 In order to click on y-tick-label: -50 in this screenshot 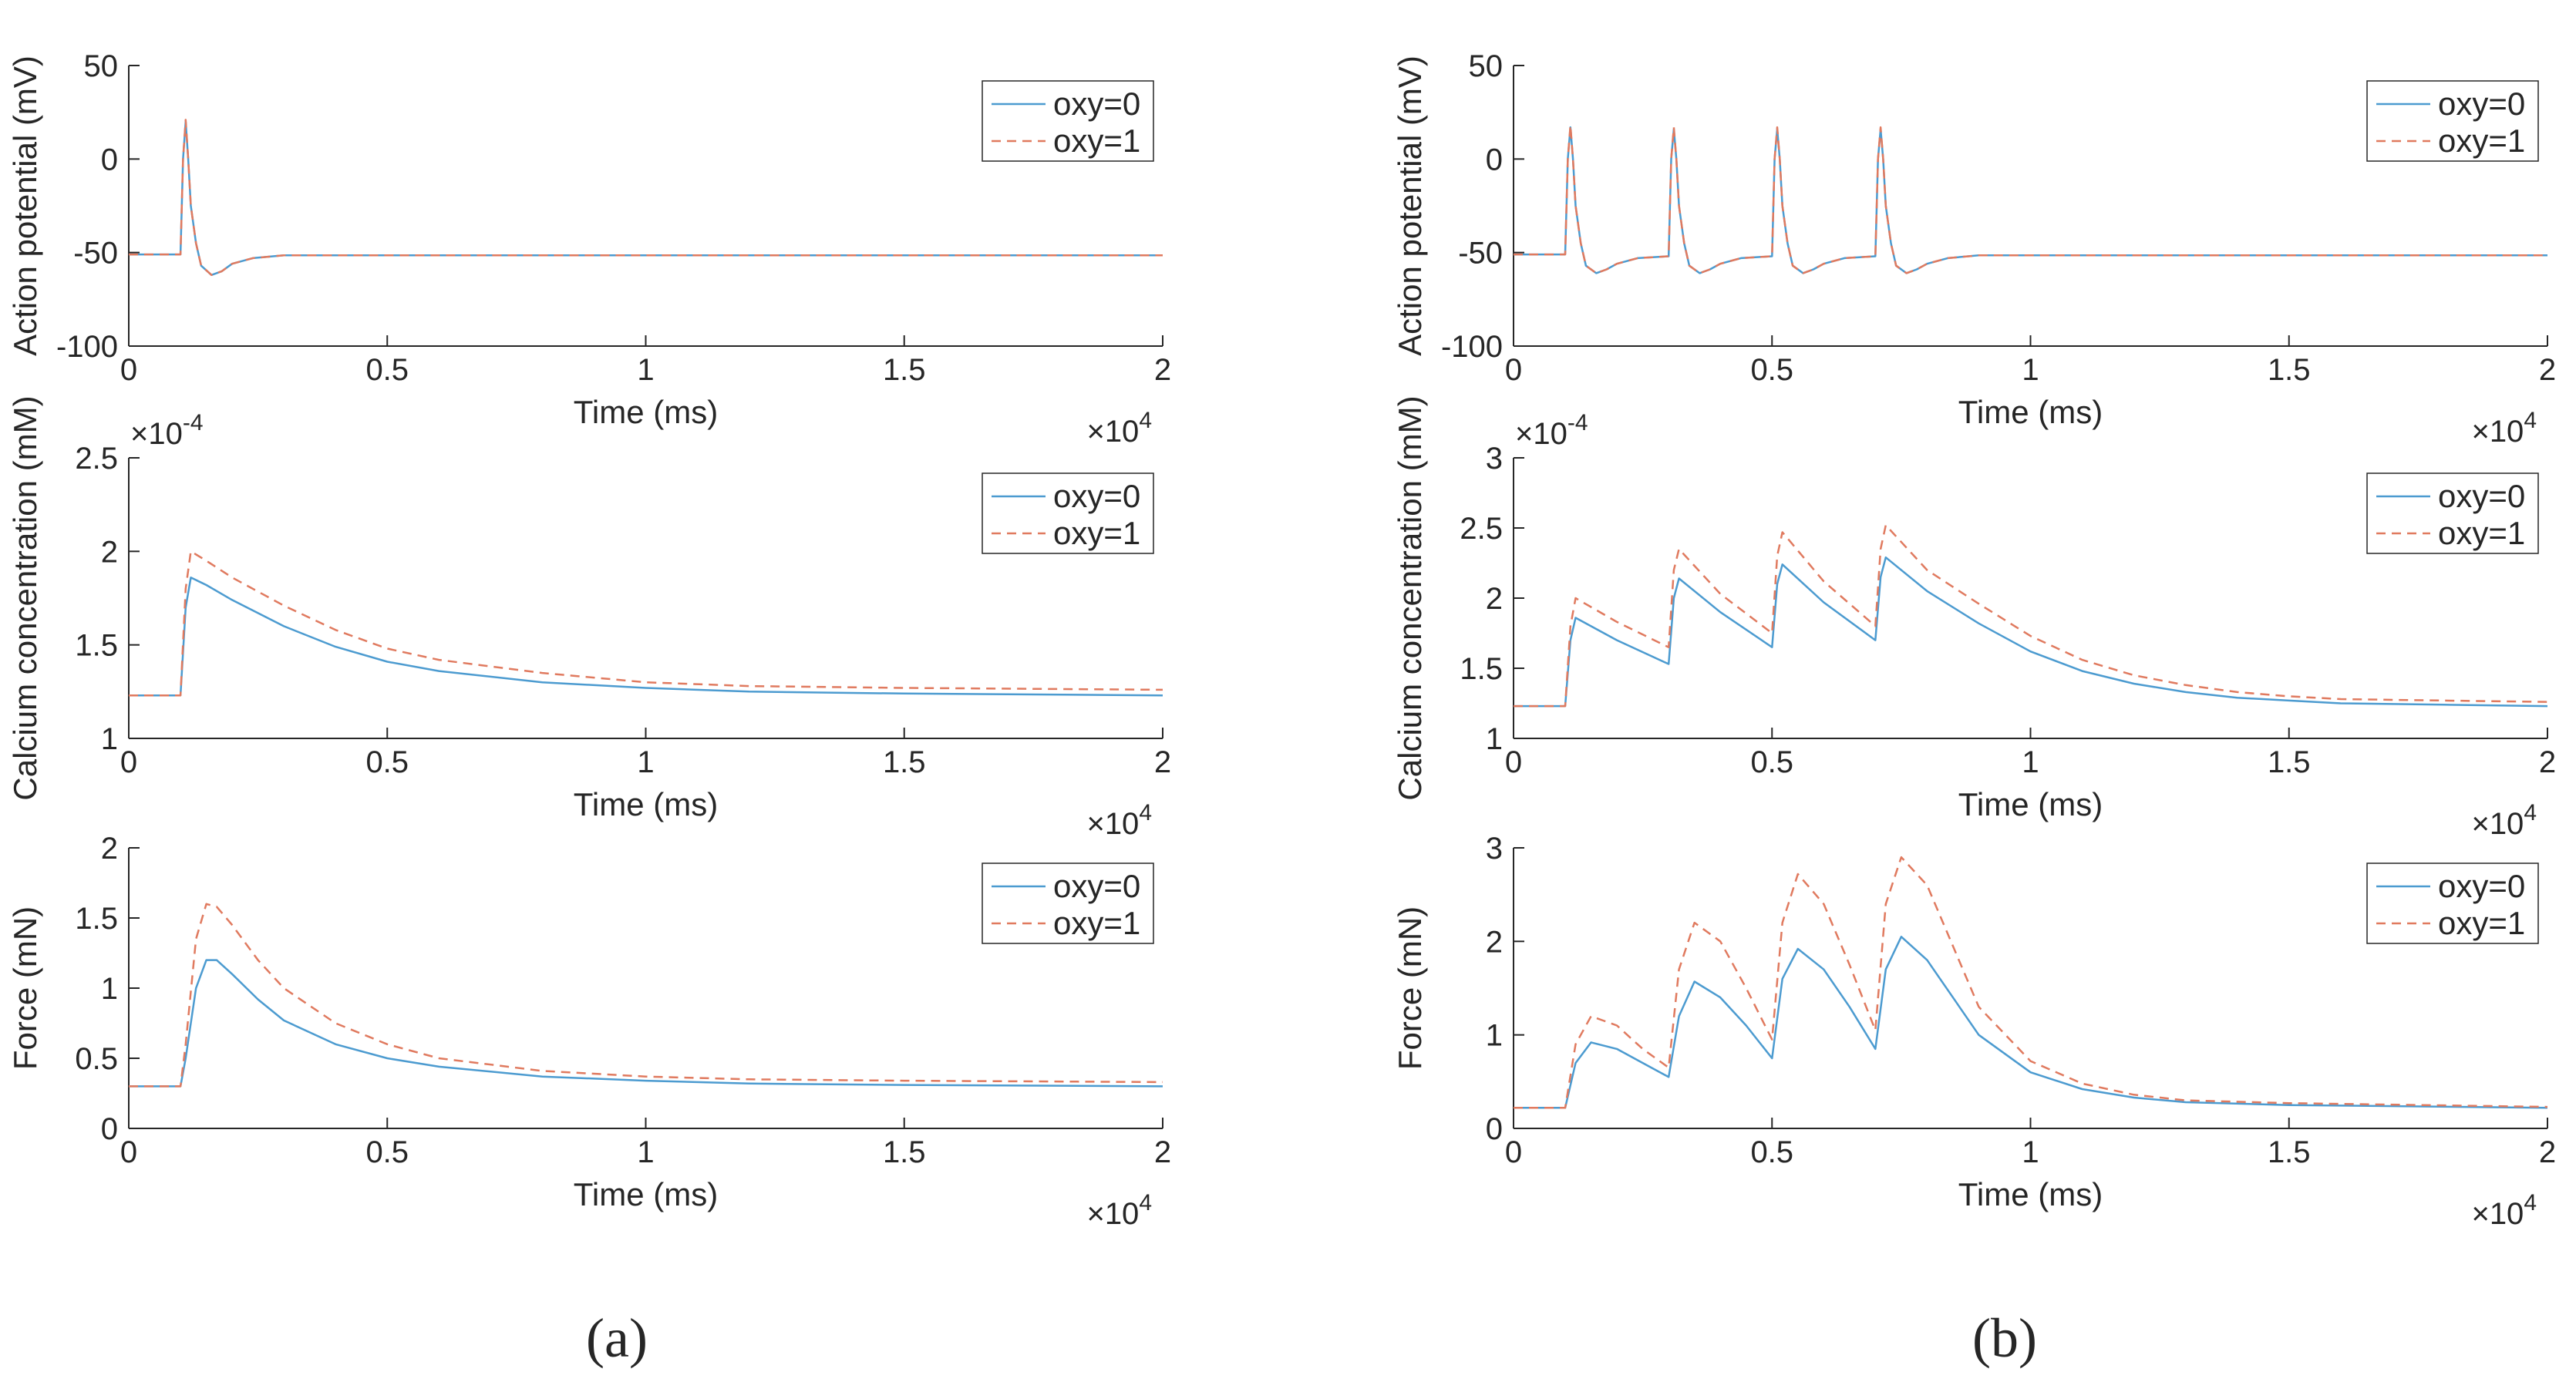, I will do `click(95, 254)`.